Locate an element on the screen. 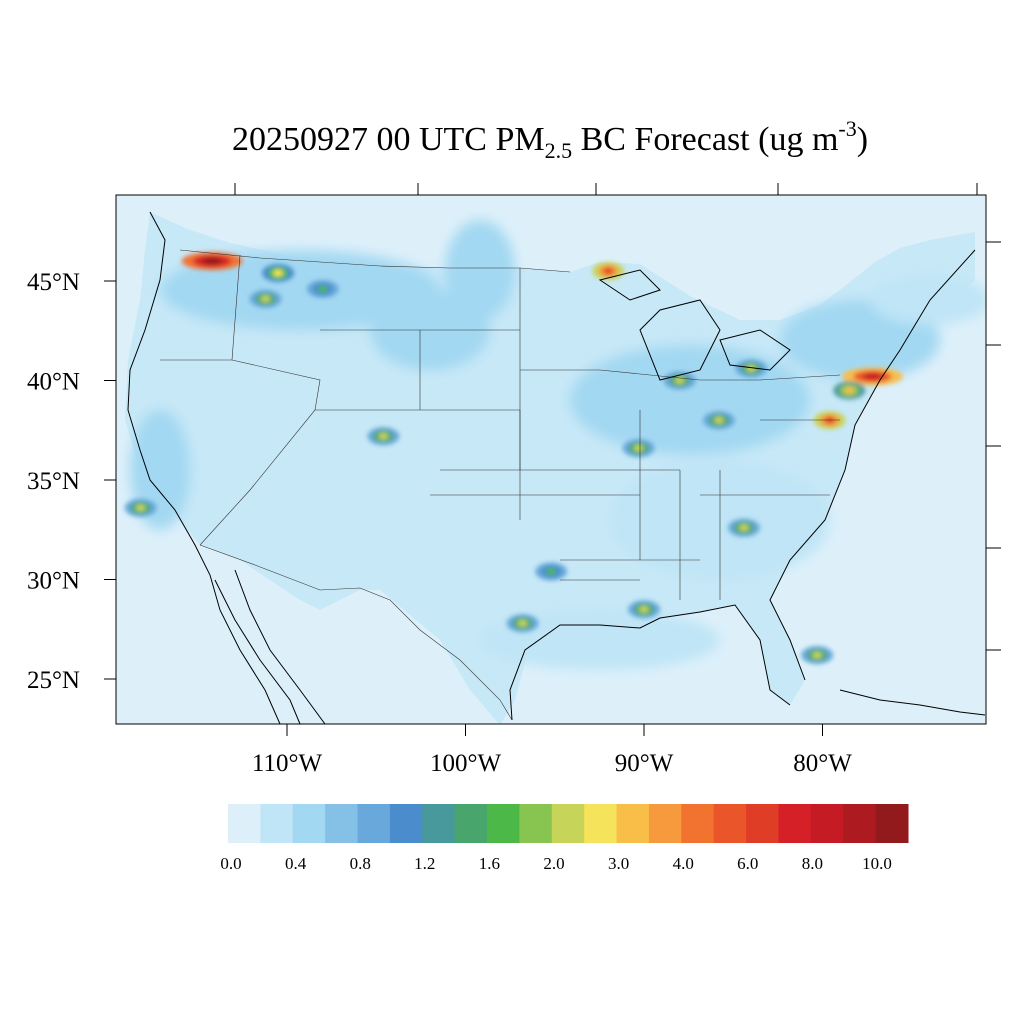  plume-northern-rockies is located at coordinates (300, 290).